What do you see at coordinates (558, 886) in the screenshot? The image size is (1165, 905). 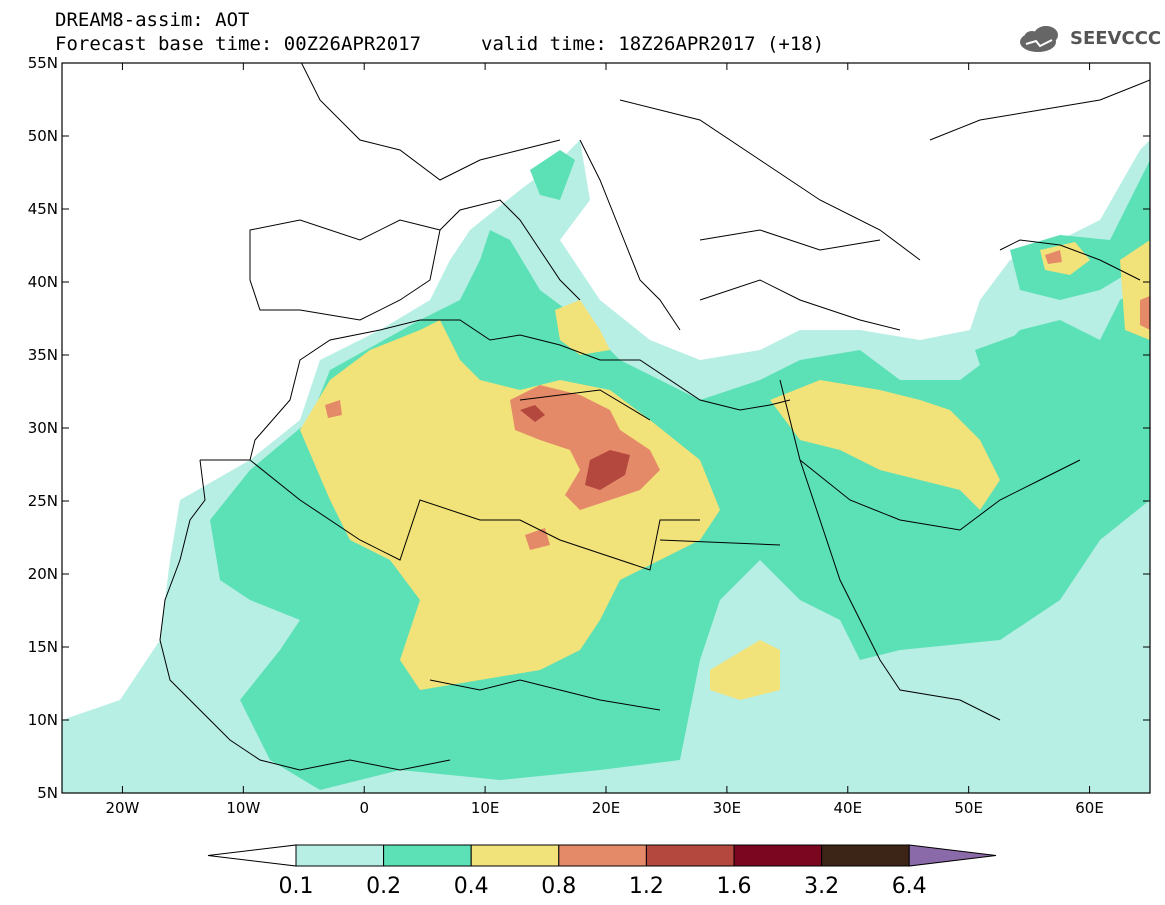 I see `colorbar-label: 0.8` at bounding box center [558, 886].